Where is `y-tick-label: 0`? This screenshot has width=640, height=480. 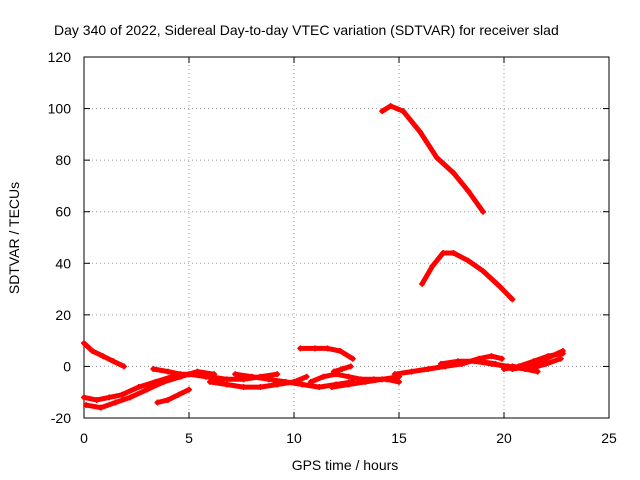 y-tick-label: 0 is located at coordinates (67, 366).